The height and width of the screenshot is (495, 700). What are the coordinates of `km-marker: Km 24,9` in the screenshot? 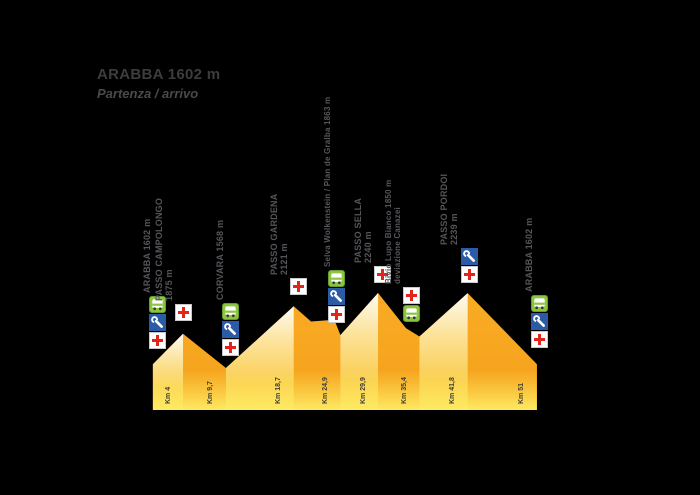 It's located at (325, 390).